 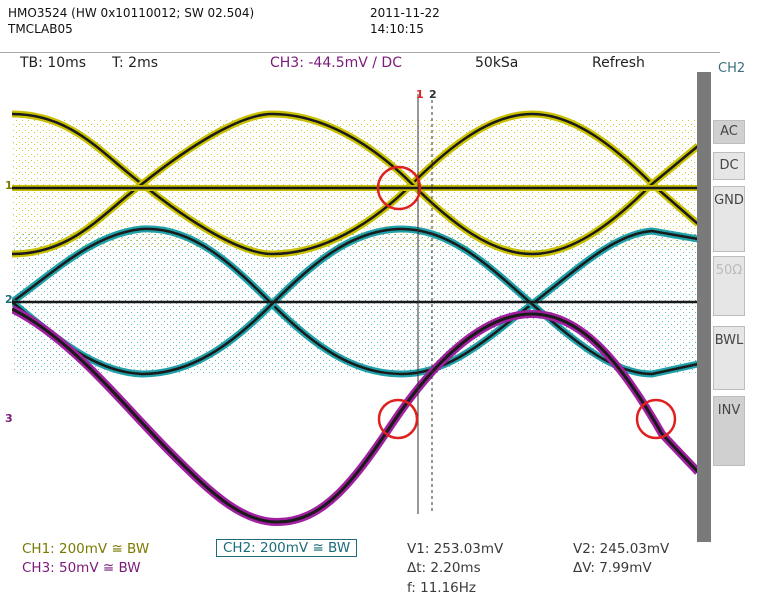 I want to click on cursor-v1: V1: 253.03mV, so click(x=455, y=549).